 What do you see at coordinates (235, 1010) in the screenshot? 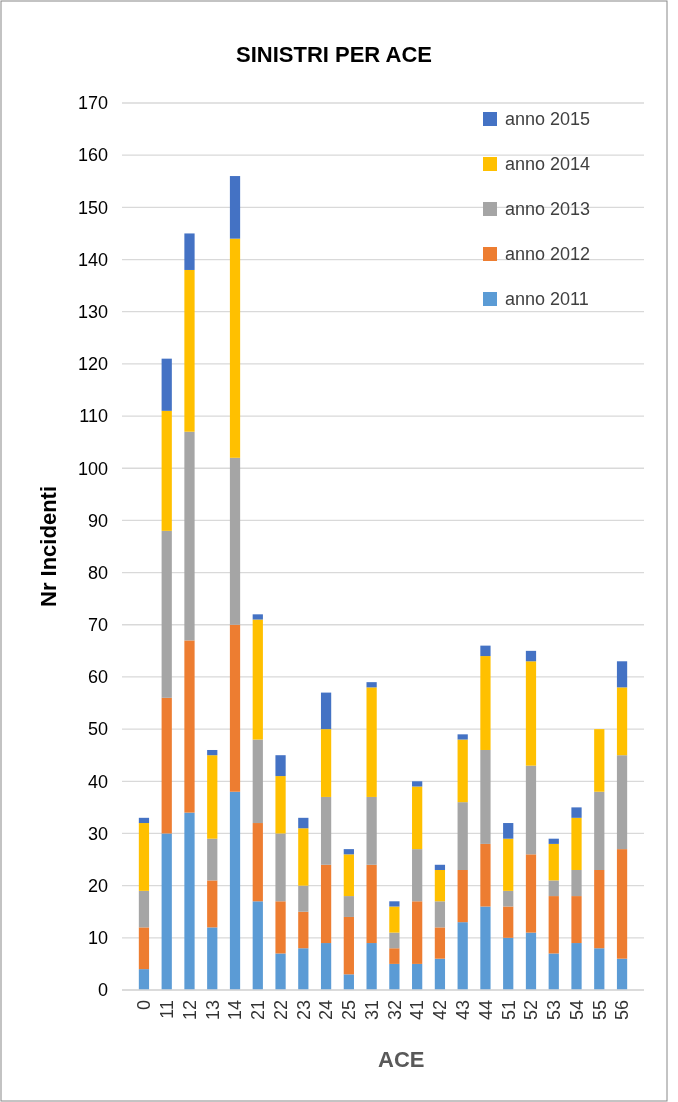
I see `x-tick-label: 14` at bounding box center [235, 1010].